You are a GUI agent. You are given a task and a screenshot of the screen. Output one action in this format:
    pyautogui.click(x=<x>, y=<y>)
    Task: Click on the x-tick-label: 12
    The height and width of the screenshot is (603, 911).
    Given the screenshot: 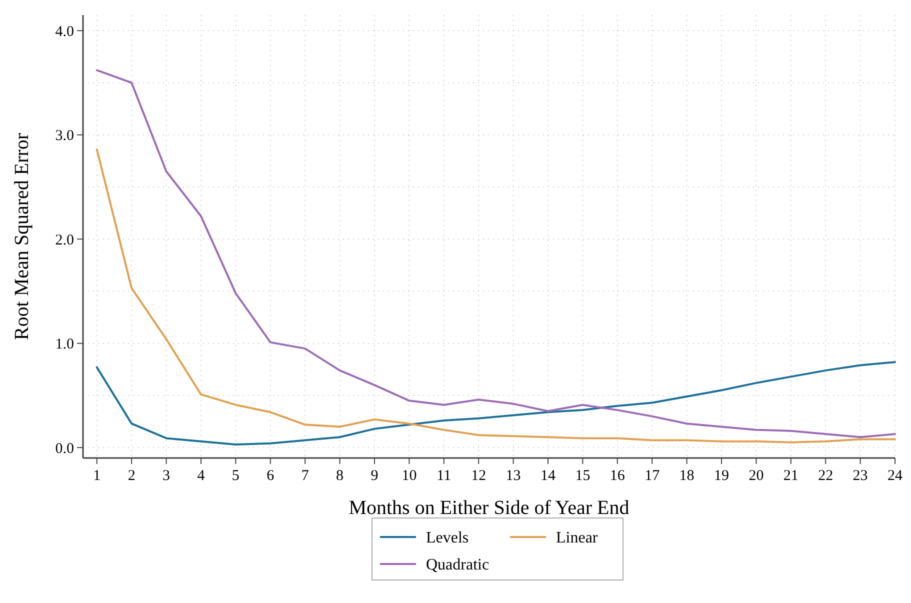 What is the action you would take?
    pyautogui.click(x=478, y=476)
    